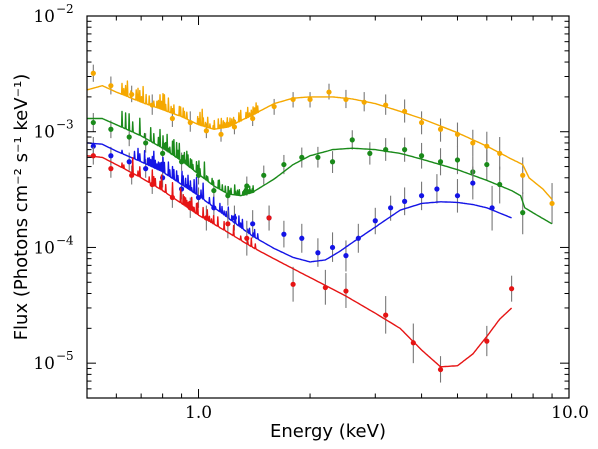 This screenshot has width=598, height=449. Describe the element at coordinates (65, 240) in the screenshot. I see `y-tick-label-exponent: −4` at that location.